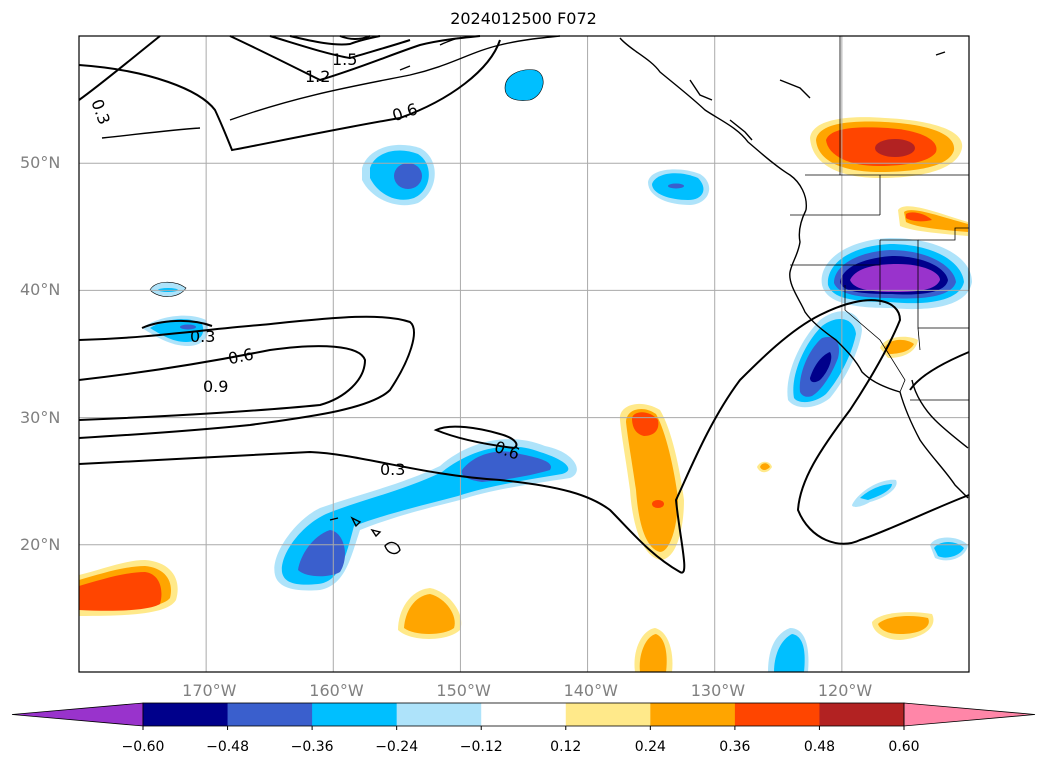 The width and height of the screenshot is (1047, 765). What do you see at coordinates (344, 59) in the screenshot?
I see `contour-label: 1.5` at bounding box center [344, 59].